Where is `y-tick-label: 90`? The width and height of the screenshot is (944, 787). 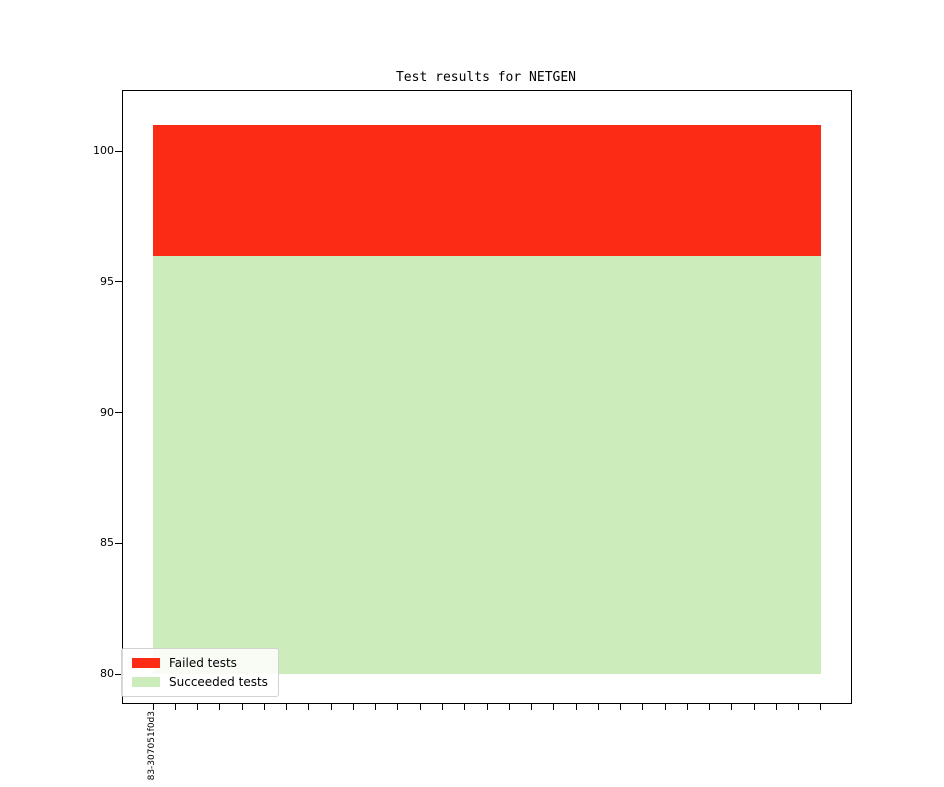 y-tick-label: 90 is located at coordinates (107, 412).